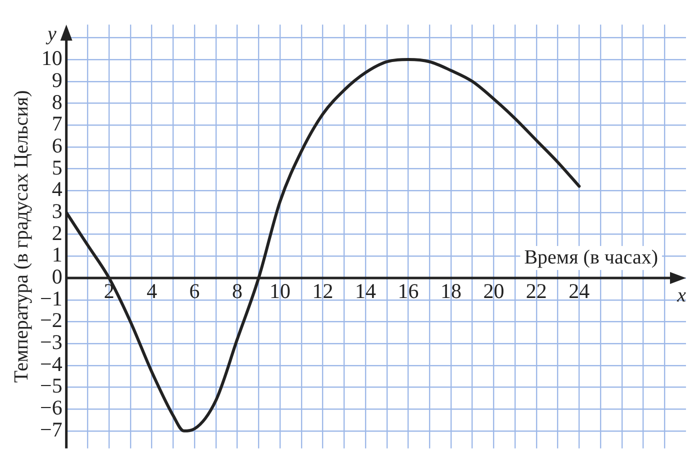  I want to click on y-tick-label: −4, so click(51, 364).